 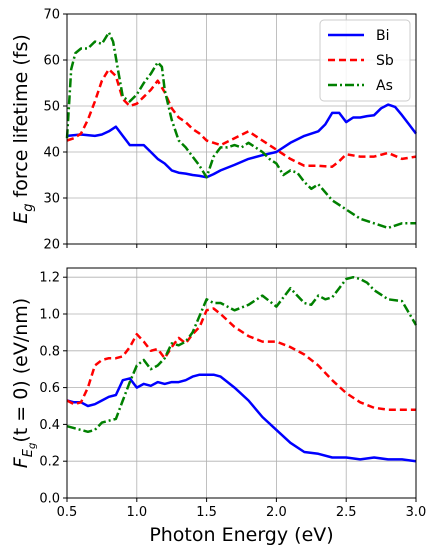 I want to click on legend-box, so click(x=365, y=60).